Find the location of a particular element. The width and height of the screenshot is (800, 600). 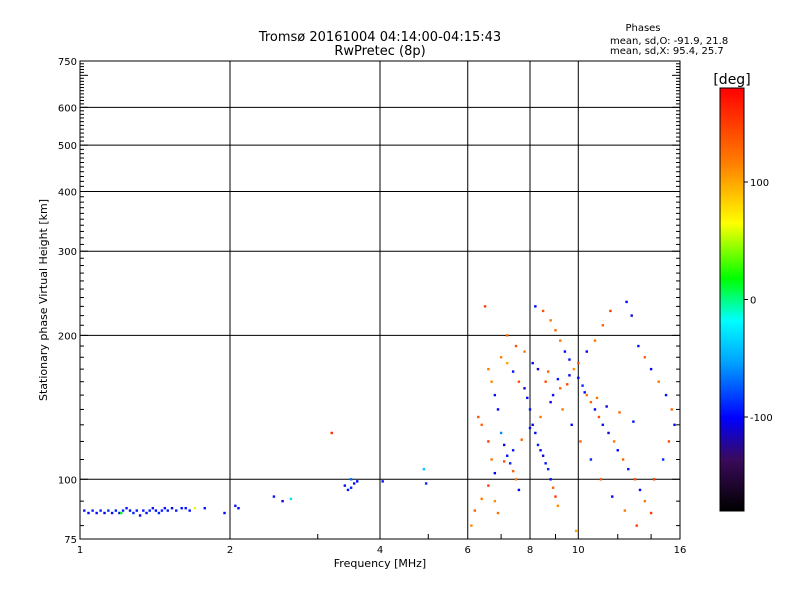

x-axis-ticks: 1 2 4 6 8 10 16 is located at coordinates (381, 545).